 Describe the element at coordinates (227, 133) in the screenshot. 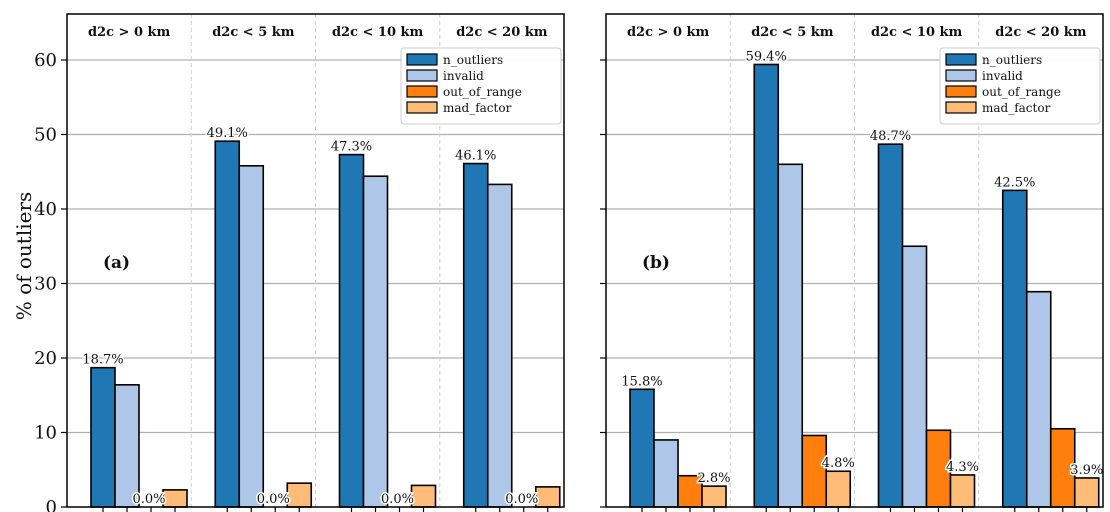

I see `data-label: 49.1%` at that location.